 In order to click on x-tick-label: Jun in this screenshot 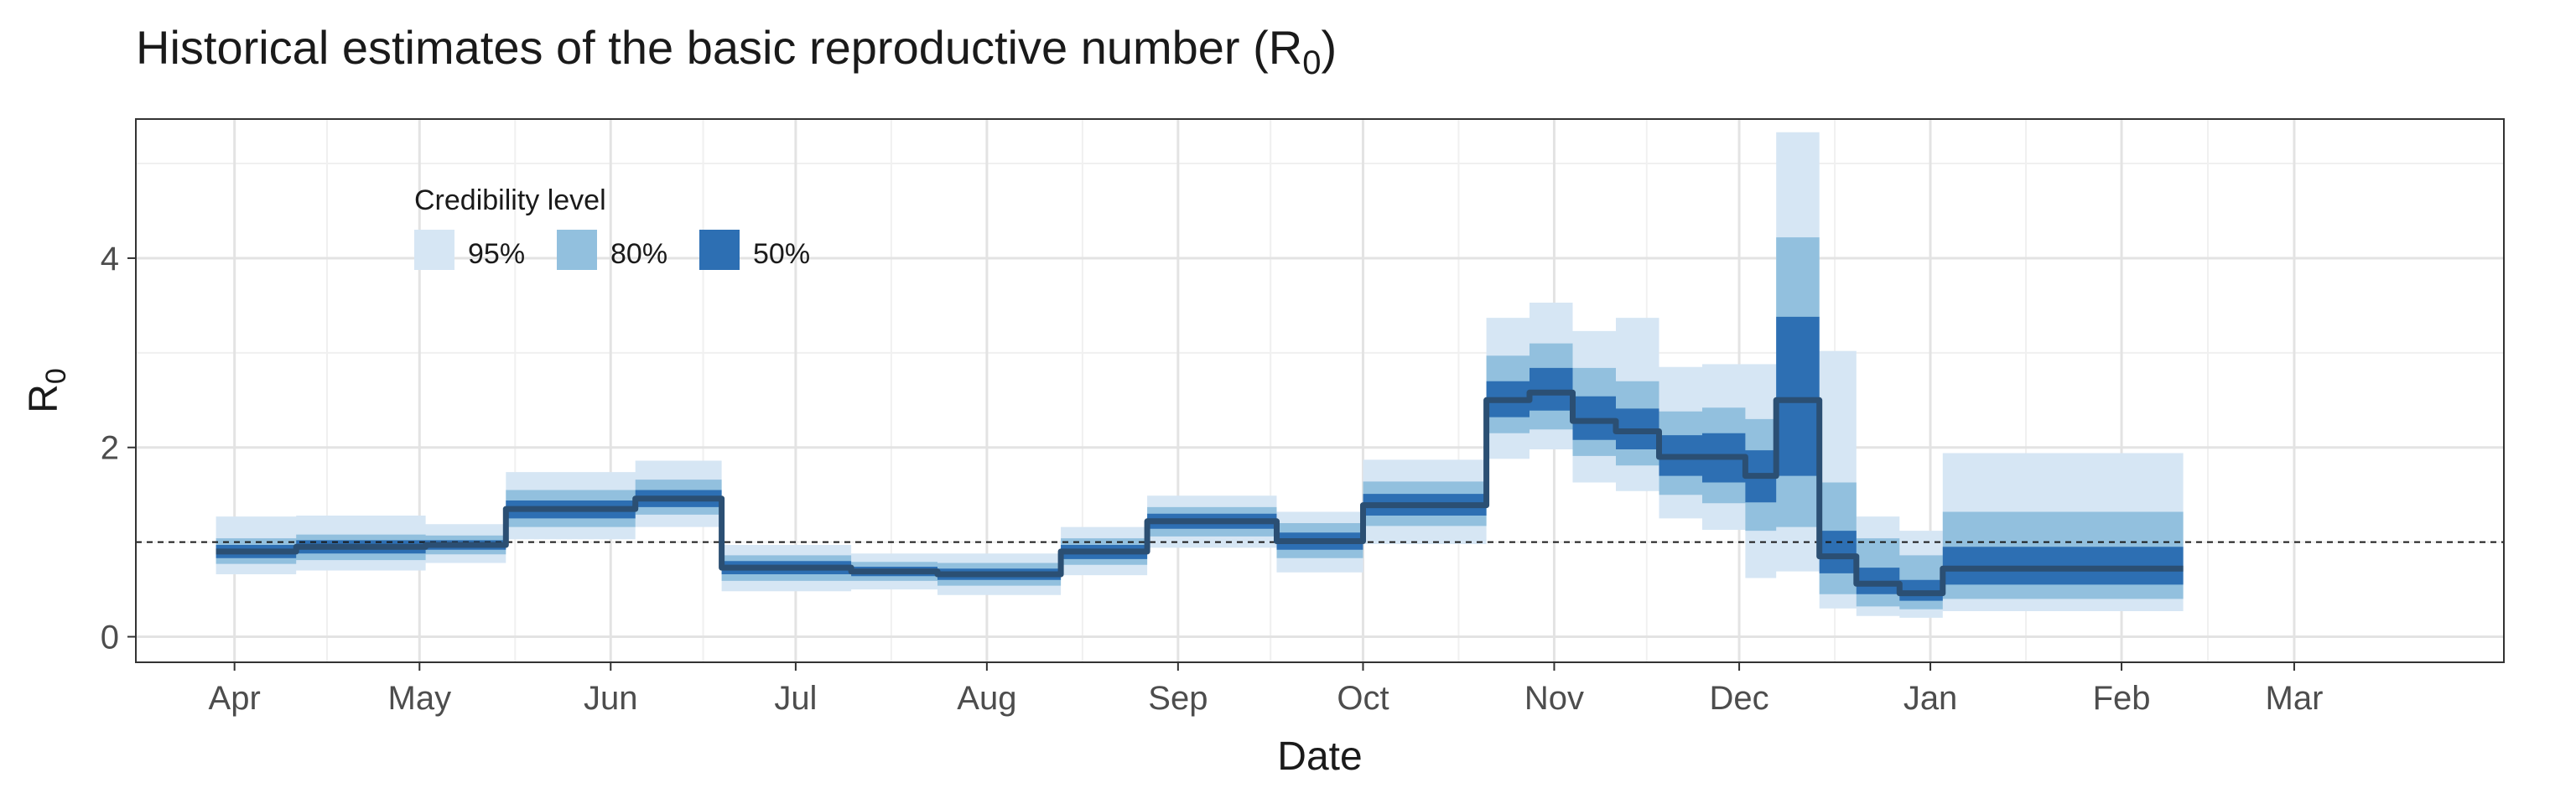, I will do `click(611, 698)`.